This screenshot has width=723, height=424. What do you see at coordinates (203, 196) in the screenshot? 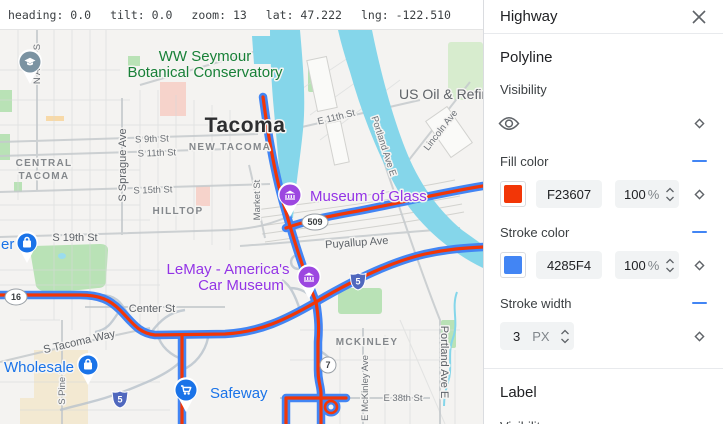
I see `map-zone-pink2` at bounding box center [203, 196].